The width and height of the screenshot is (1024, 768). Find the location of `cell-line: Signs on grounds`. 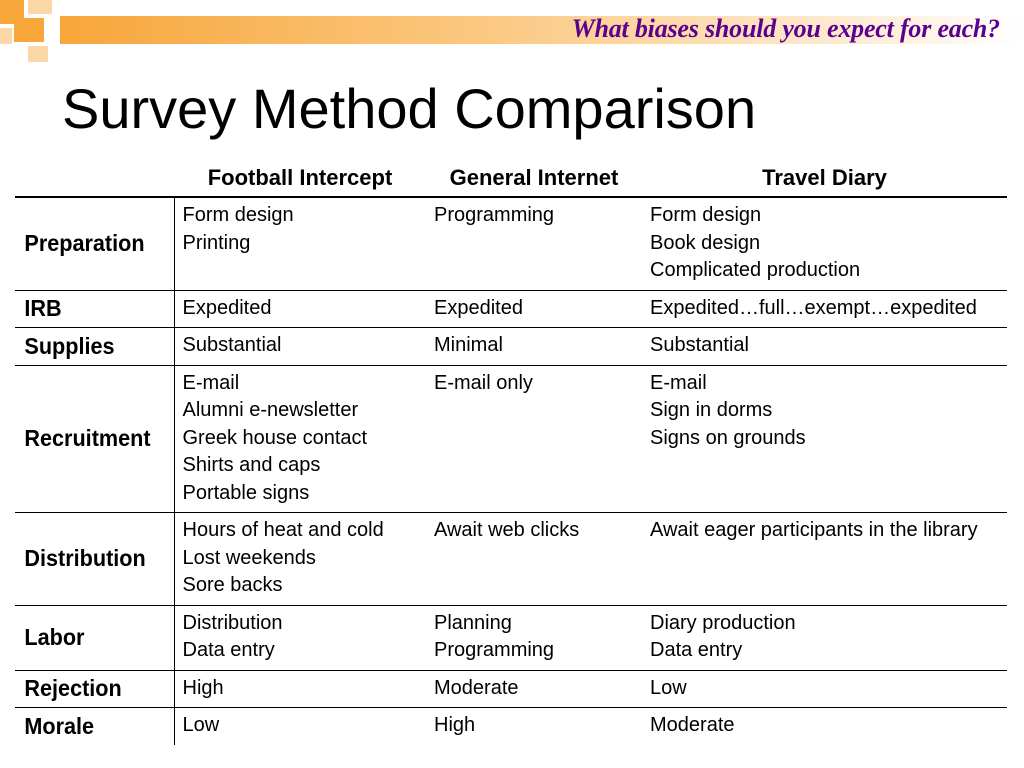

cell-line: Signs on grounds is located at coordinates (728, 437).